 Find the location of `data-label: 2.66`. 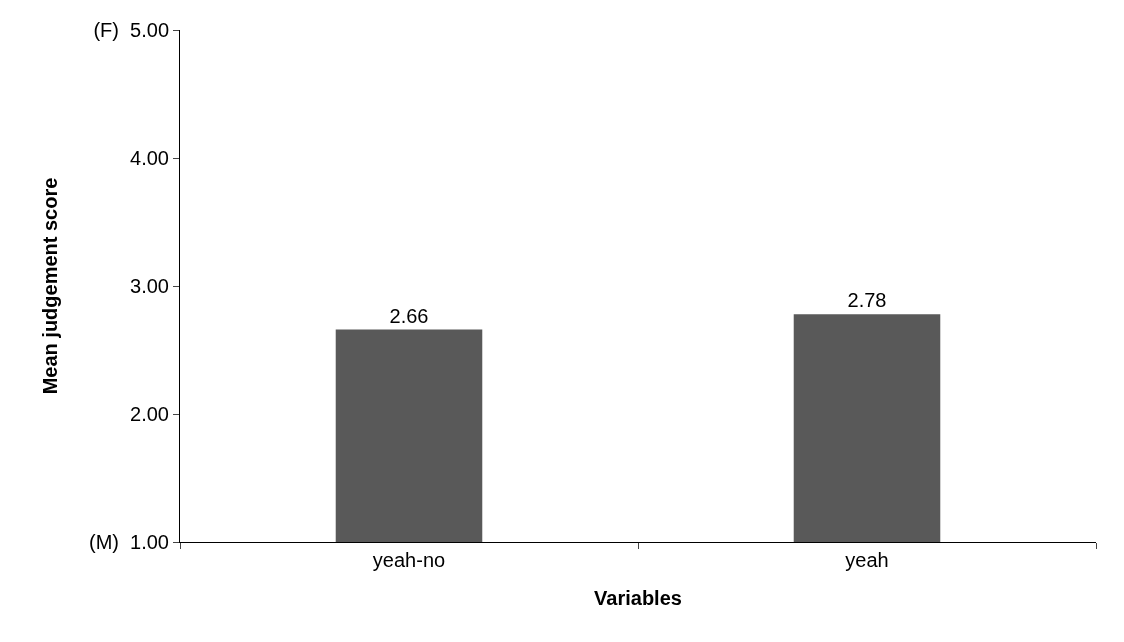

data-label: 2.66 is located at coordinates (409, 315).